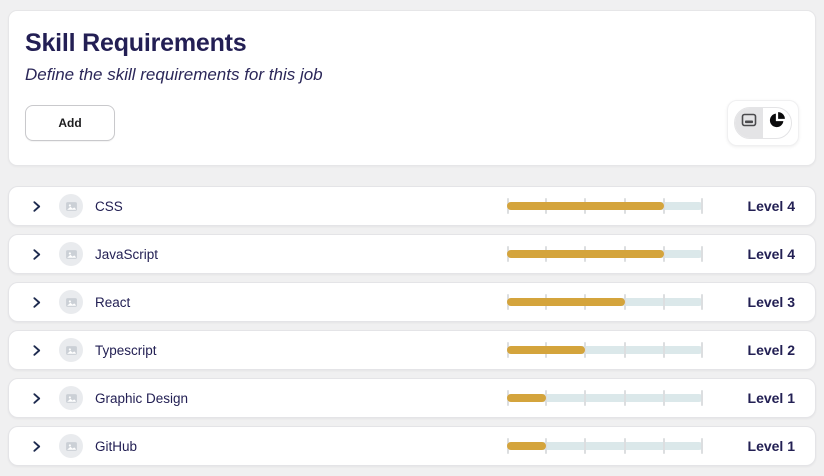 The height and width of the screenshot is (476, 824). I want to click on chart-view-toggle, so click(777, 123).